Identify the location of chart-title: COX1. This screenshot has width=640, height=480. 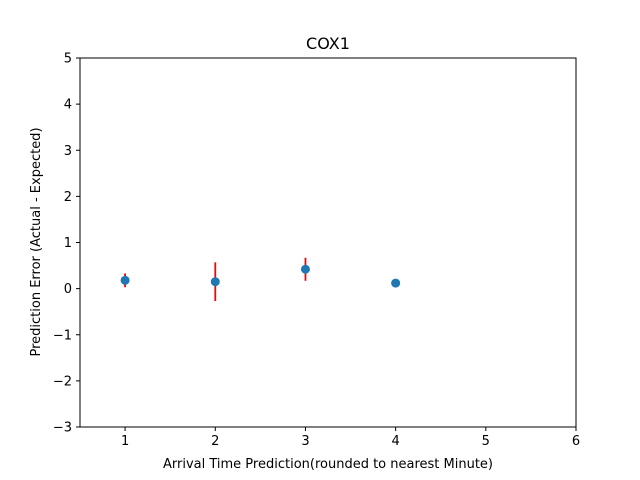
(328, 43).